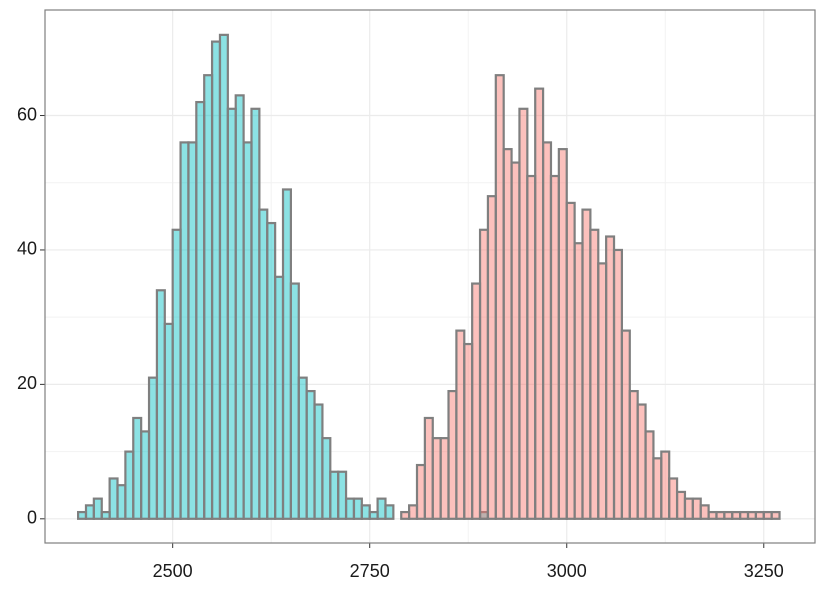 Image resolution: width=830 pixels, height=593 pixels. I want to click on y-tick-label: 60, so click(27, 114).